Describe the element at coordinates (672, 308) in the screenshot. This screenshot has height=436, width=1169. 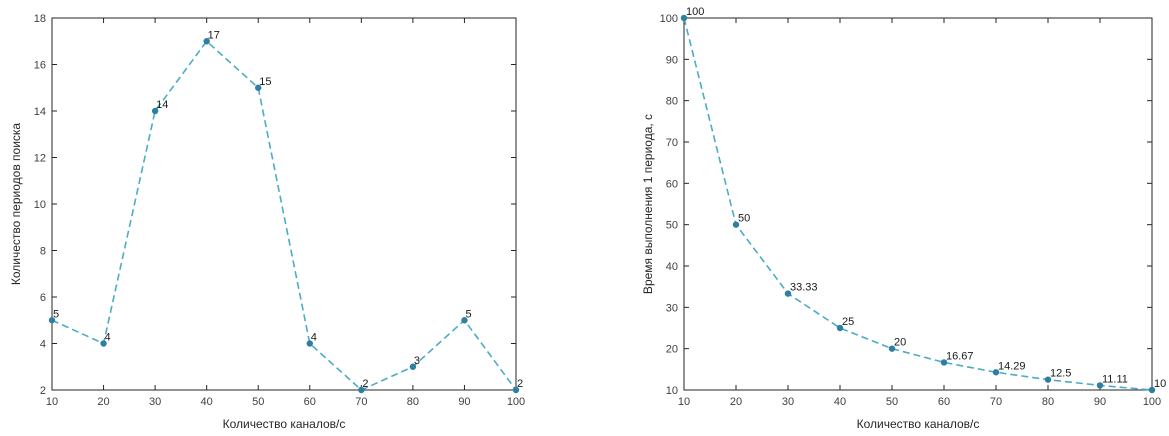
I see `y-tick-label: 30` at that location.